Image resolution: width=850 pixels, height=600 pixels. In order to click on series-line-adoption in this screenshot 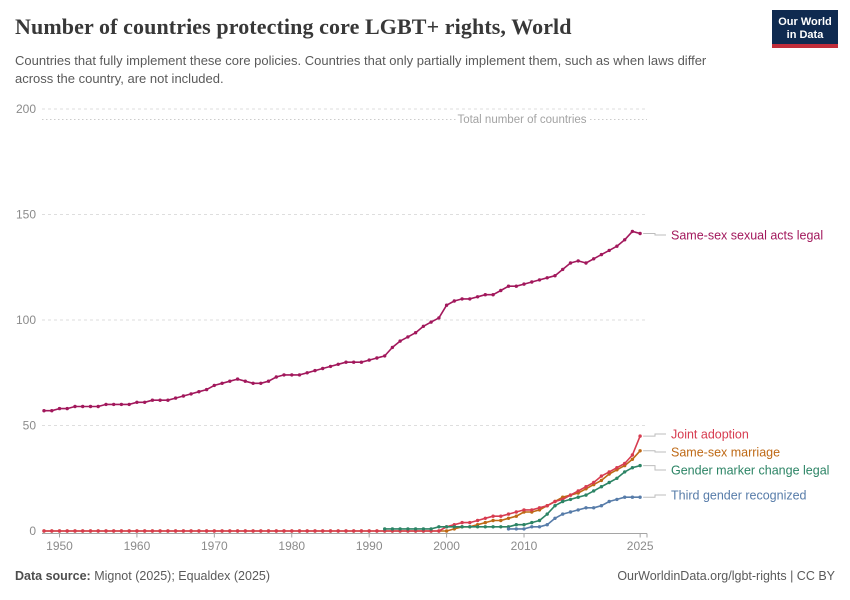, I will do `click(342, 483)`.